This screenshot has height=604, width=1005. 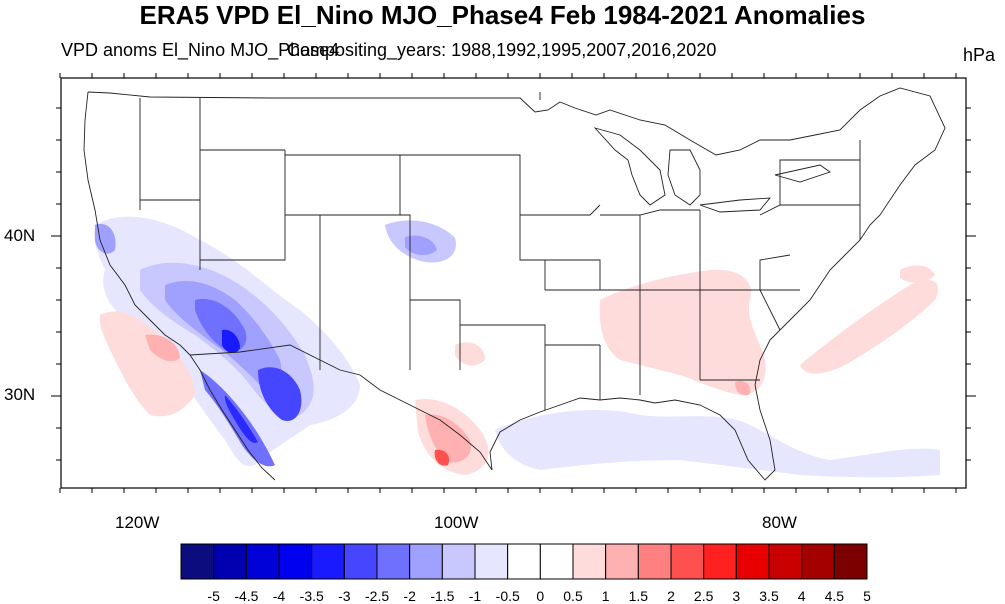 What do you see at coordinates (540, 596) in the screenshot?
I see `colorbar-tick-label: 0` at bounding box center [540, 596].